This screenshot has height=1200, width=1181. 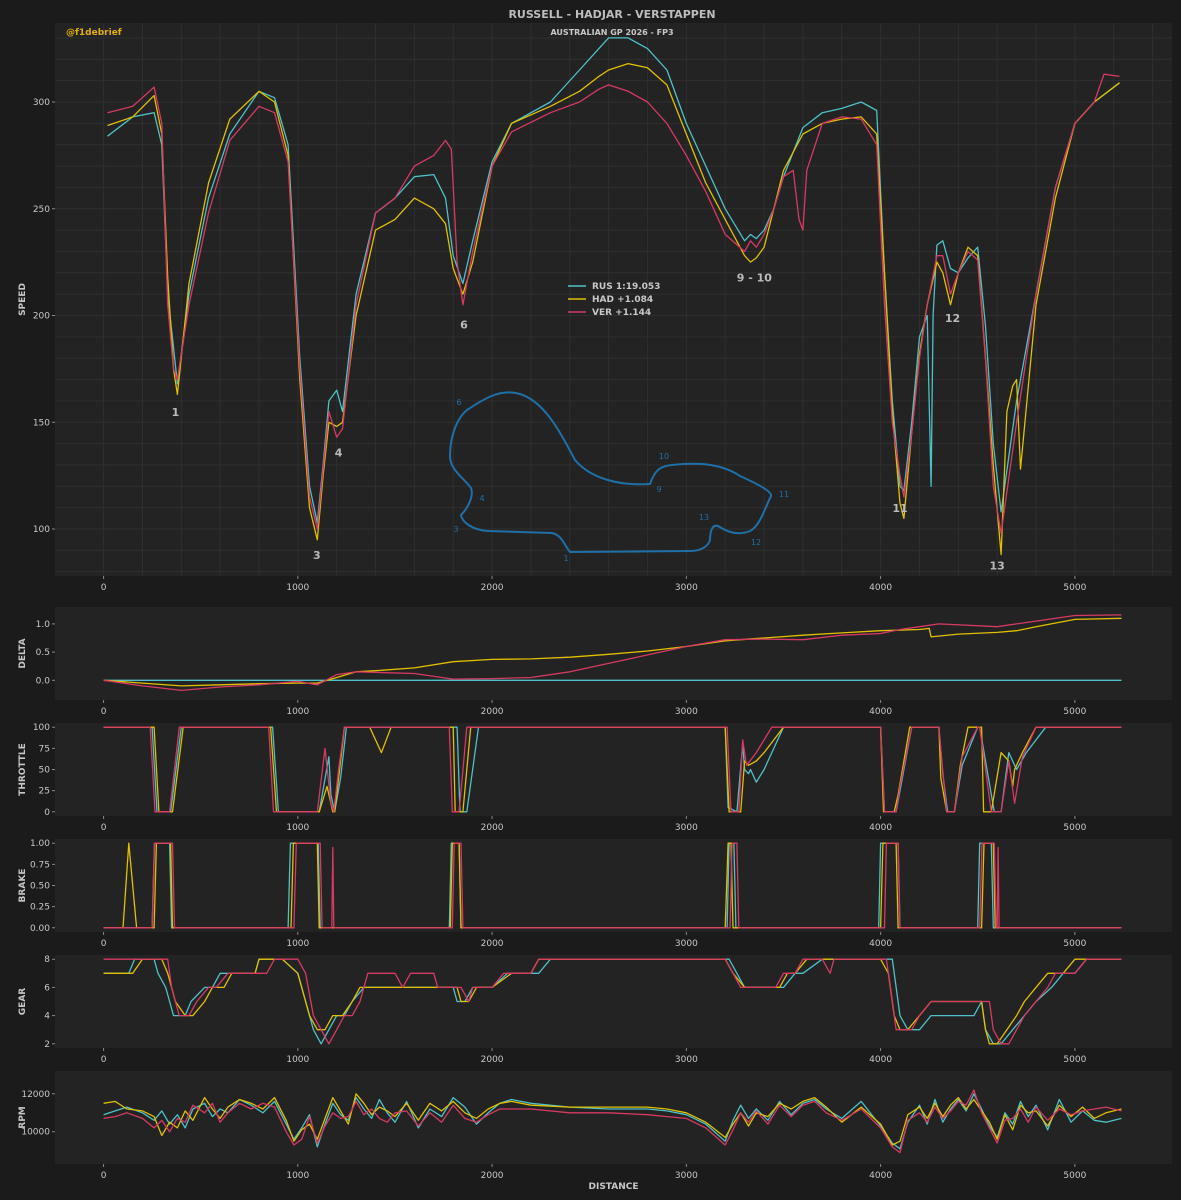 What do you see at coordinates (626, 287) in the screenshot?
I see `legend-entry: RUS 1:19.053` at bounding box center [626, 287].